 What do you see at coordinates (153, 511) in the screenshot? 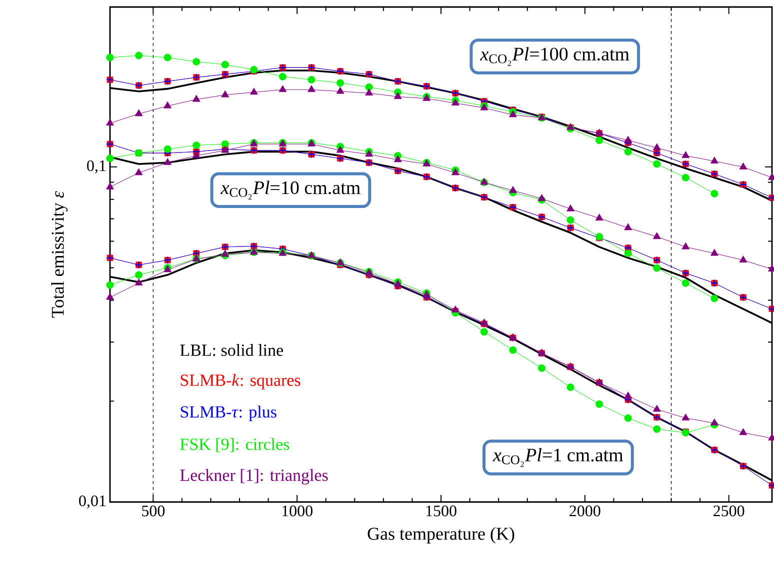
I see `x-tick-label: 500` at bounding box center [153, 511].